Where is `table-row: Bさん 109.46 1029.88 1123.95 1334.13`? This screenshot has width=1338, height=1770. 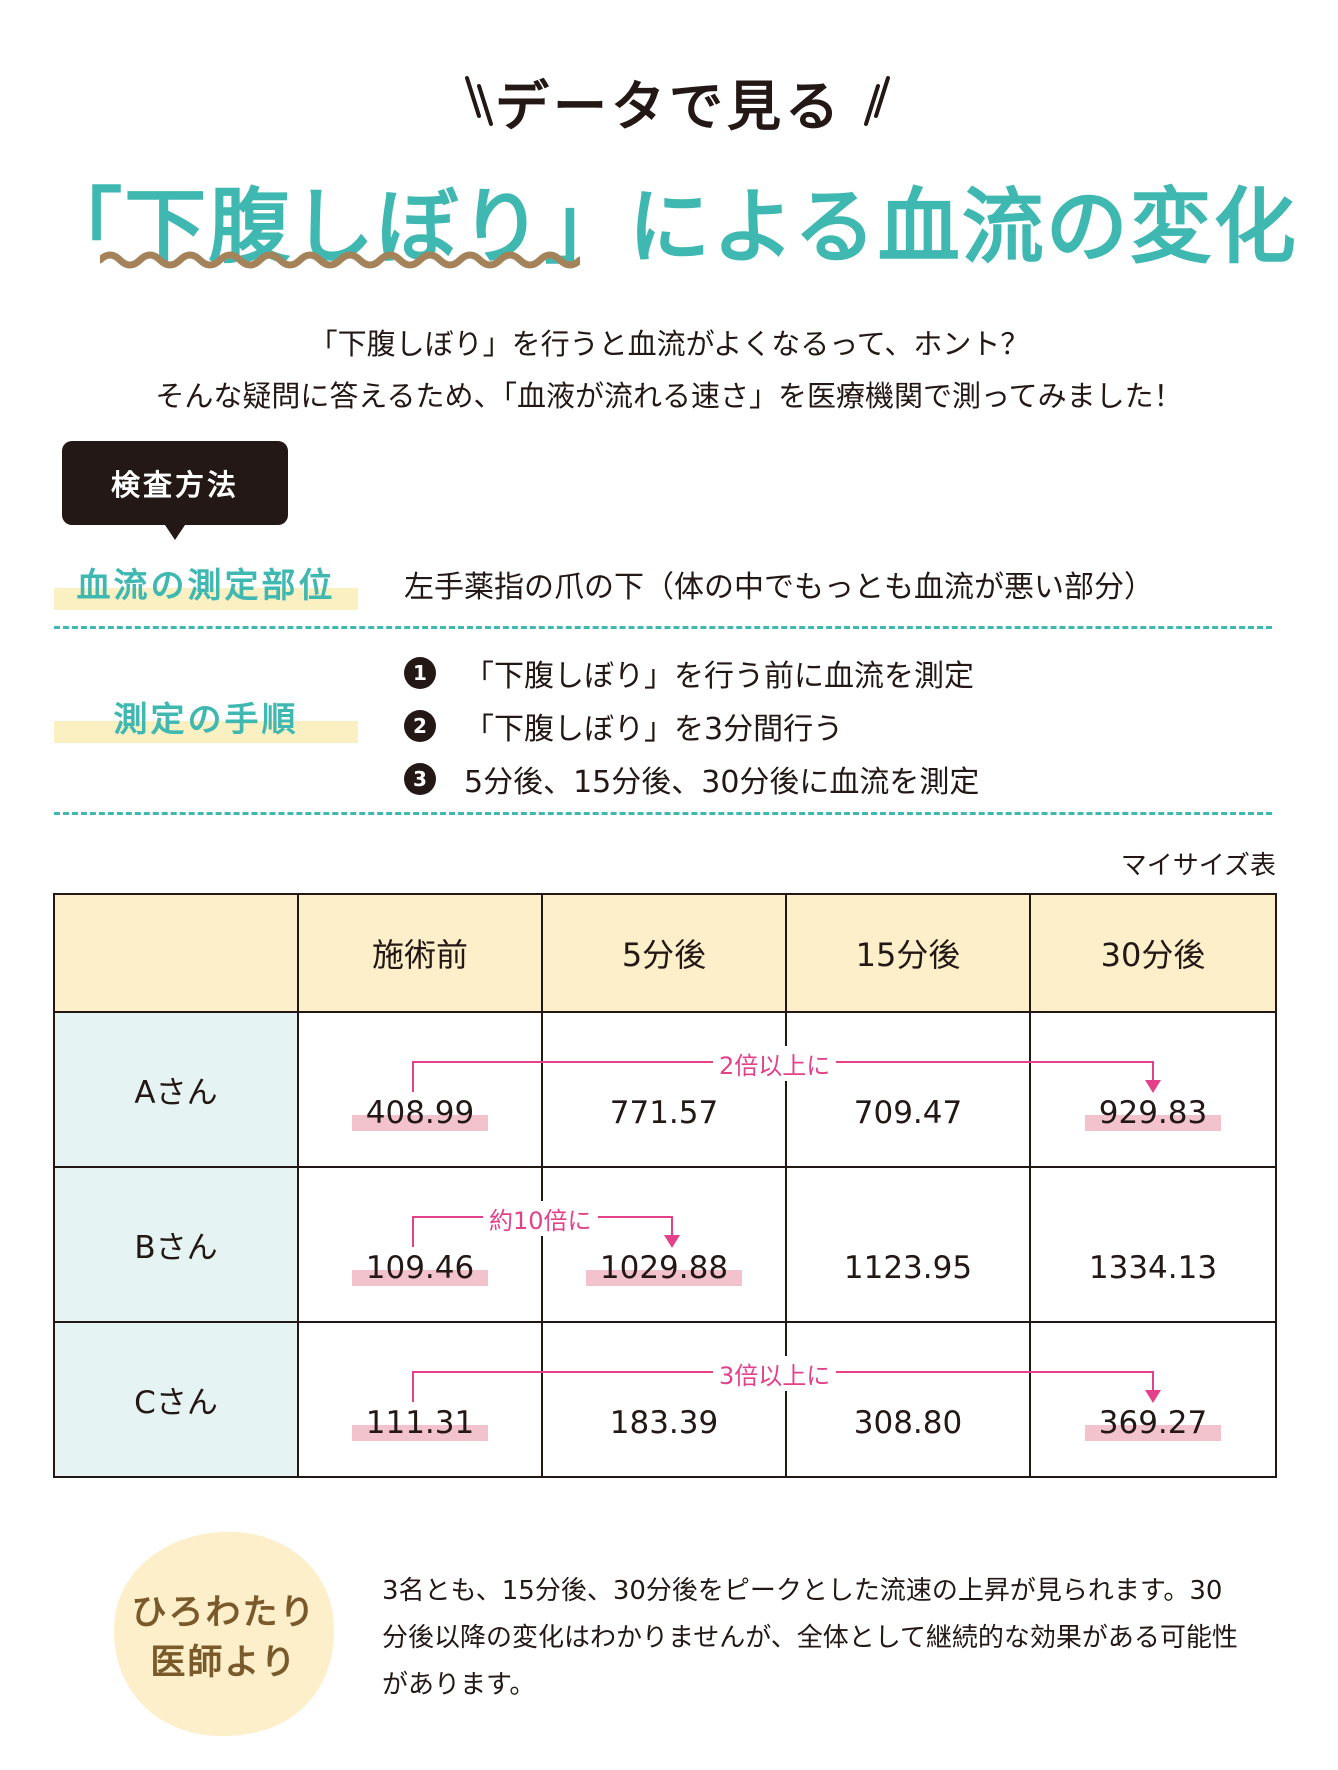 table-row: Bさん 109.46 1029.88 1123.95 1334.13 is located at coordinates (665, 1244).